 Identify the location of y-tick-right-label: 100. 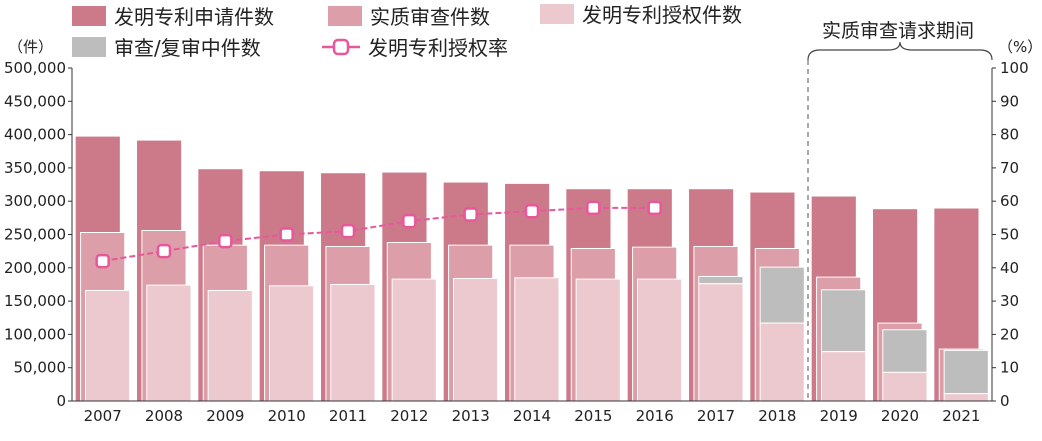
(1014, 68).